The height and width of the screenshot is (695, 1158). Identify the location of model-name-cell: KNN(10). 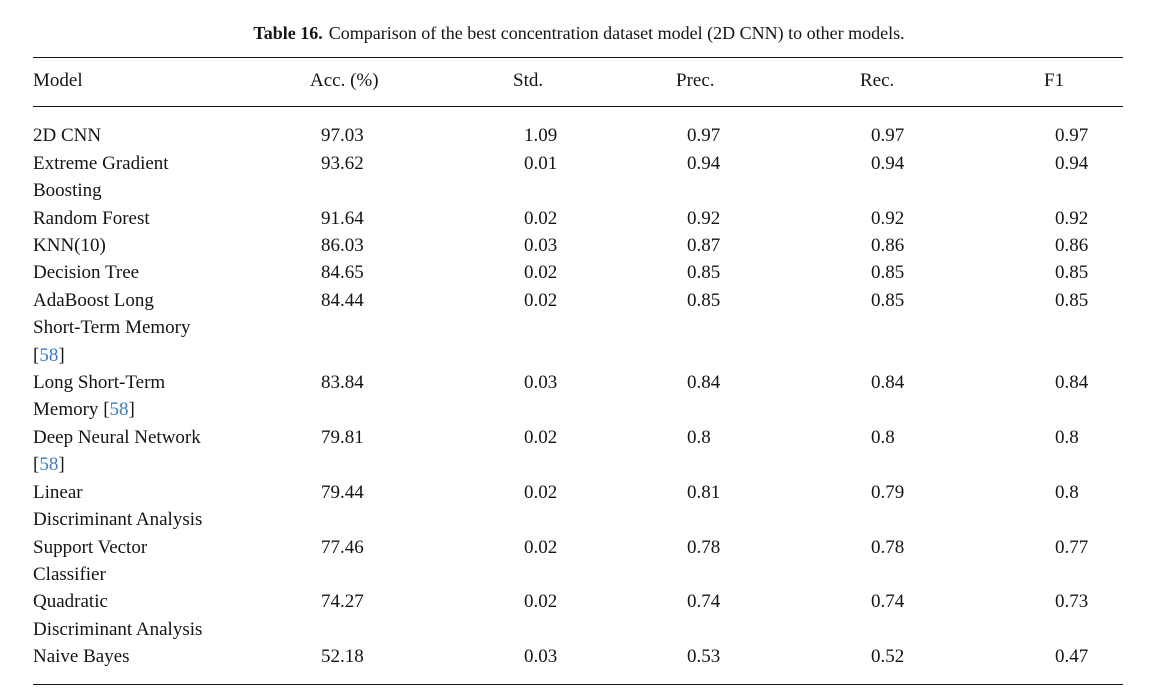
(171, 245).